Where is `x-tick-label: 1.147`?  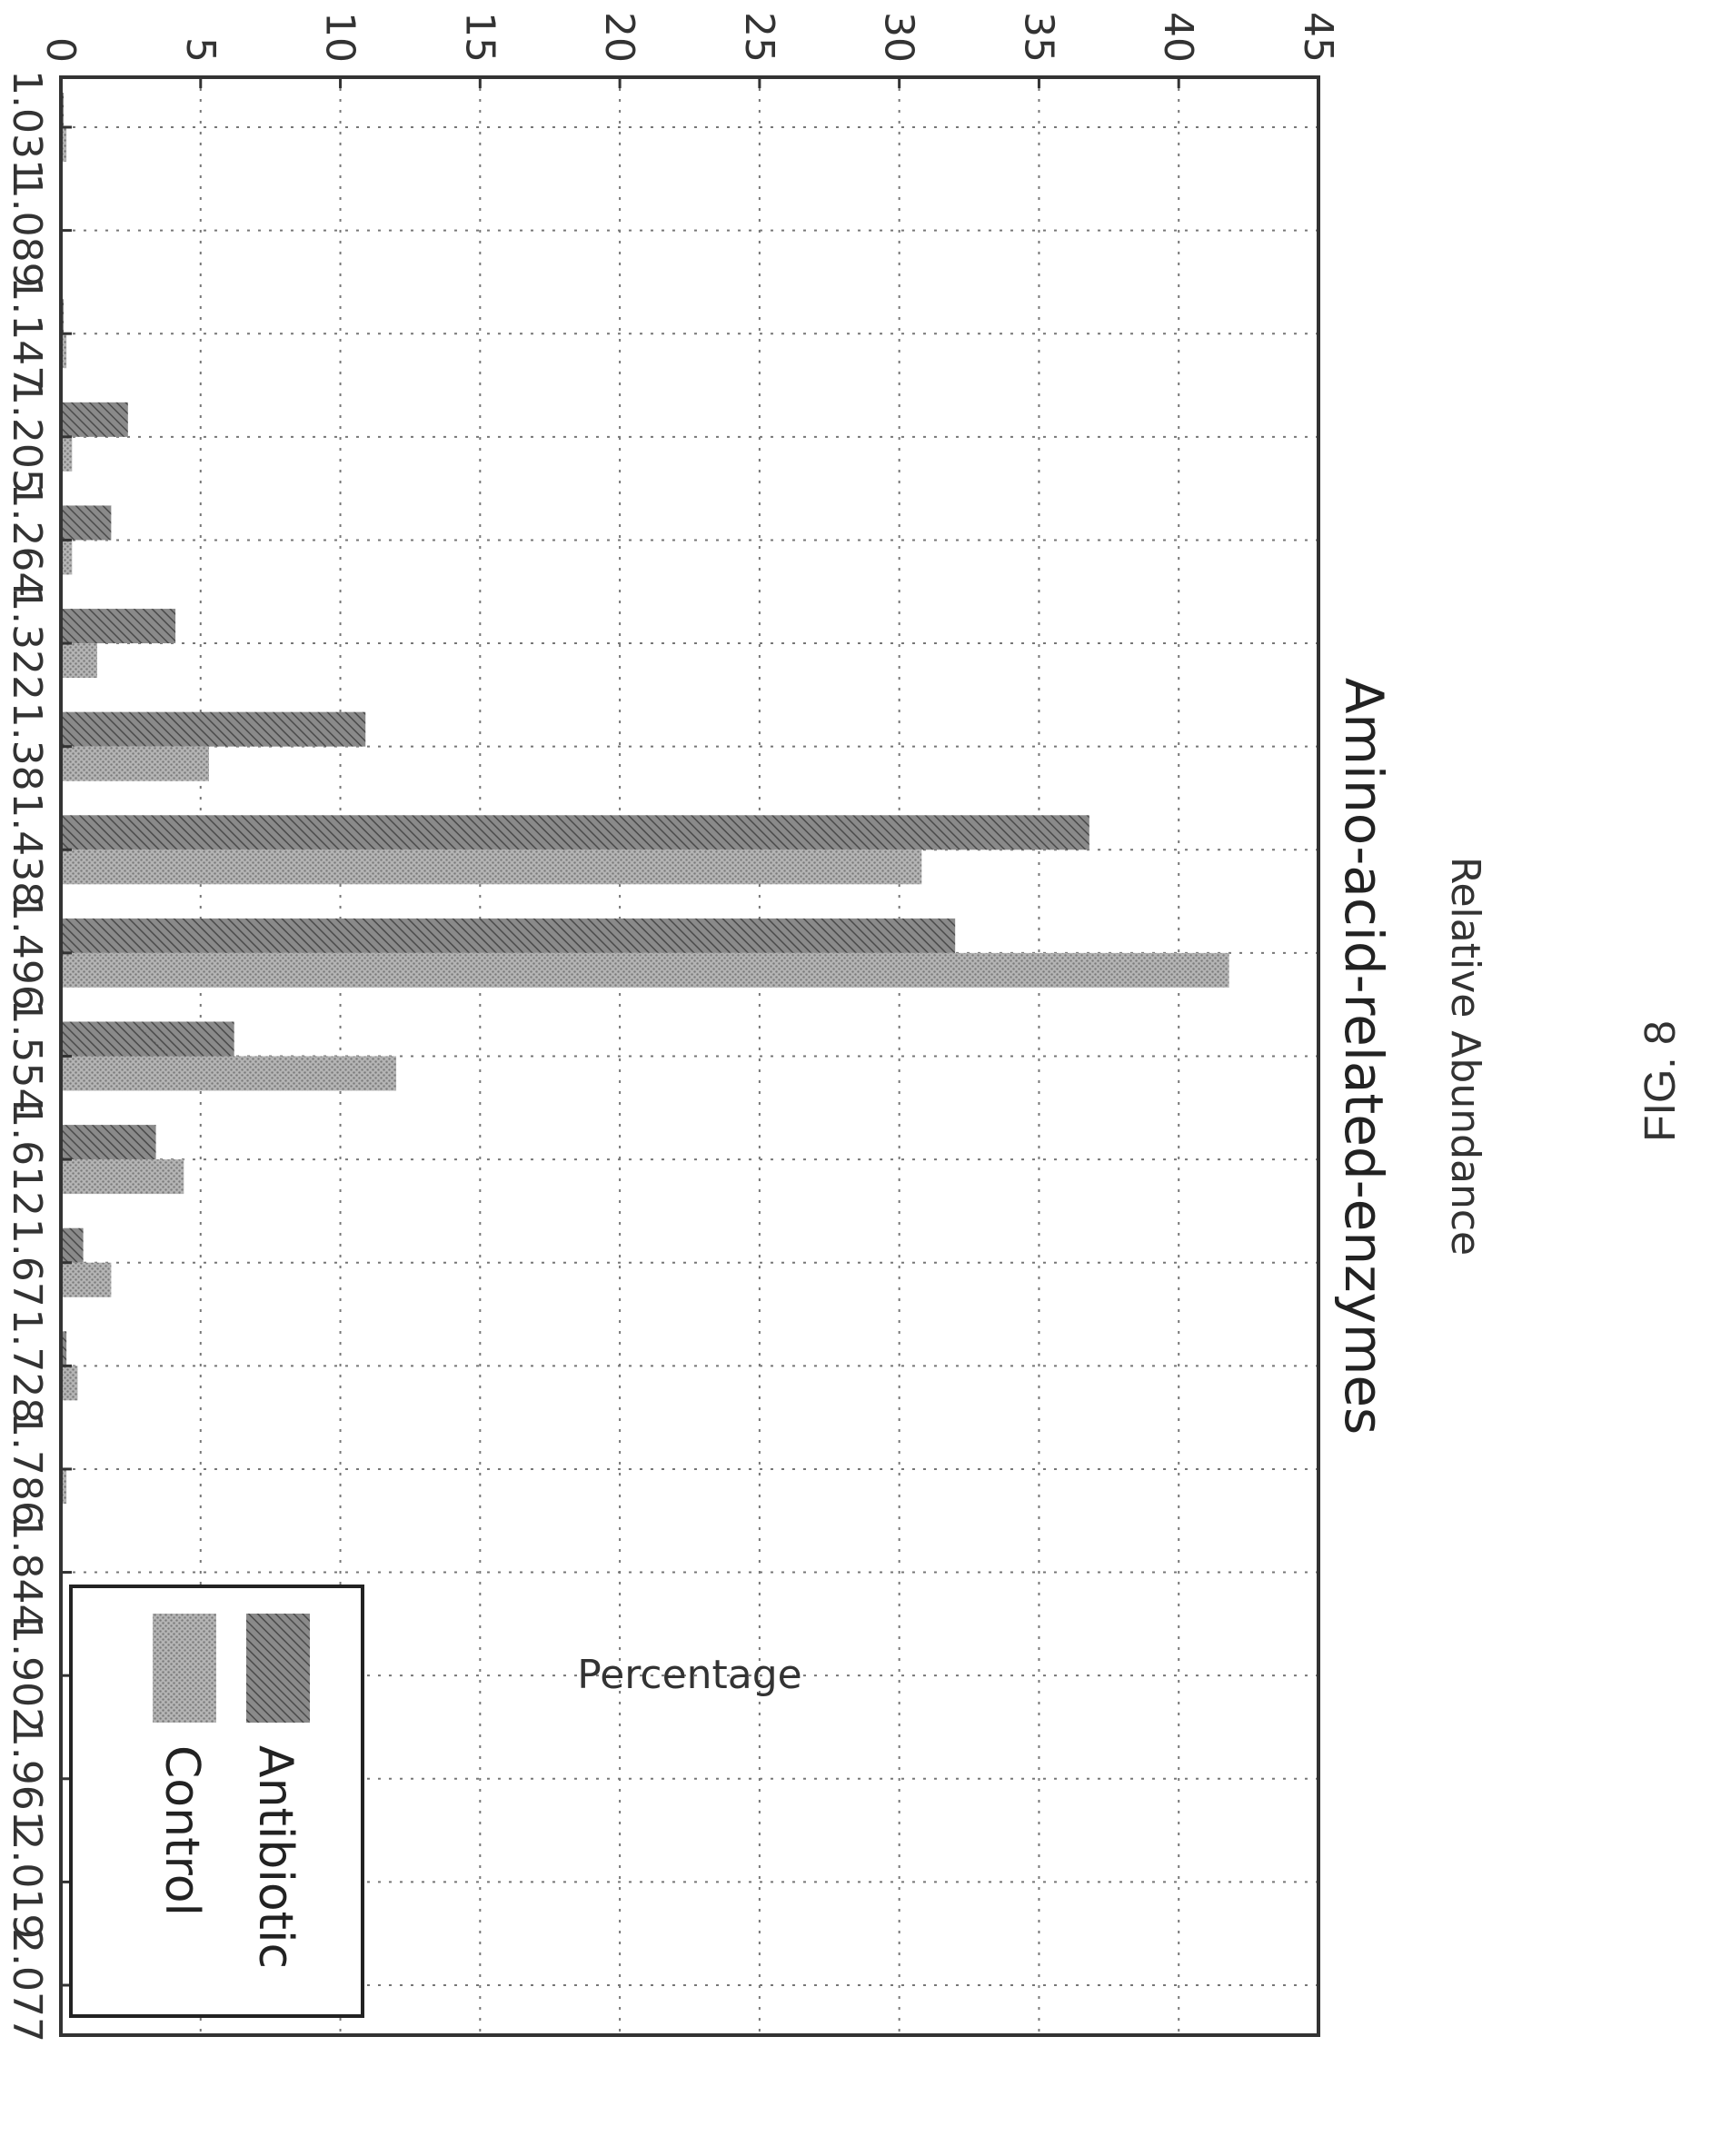 x-tick-label: 1.147 is located at coordinates (27, 334).